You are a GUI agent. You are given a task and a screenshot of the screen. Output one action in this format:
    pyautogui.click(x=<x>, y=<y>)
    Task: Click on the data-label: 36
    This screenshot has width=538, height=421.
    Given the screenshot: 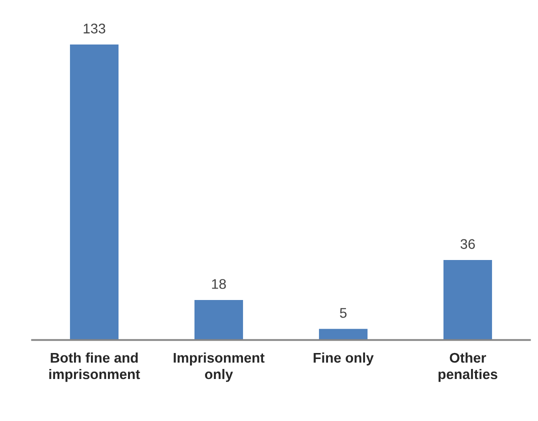 What is the action you would take?
    pyautogui.click(x=467, y=244)
    